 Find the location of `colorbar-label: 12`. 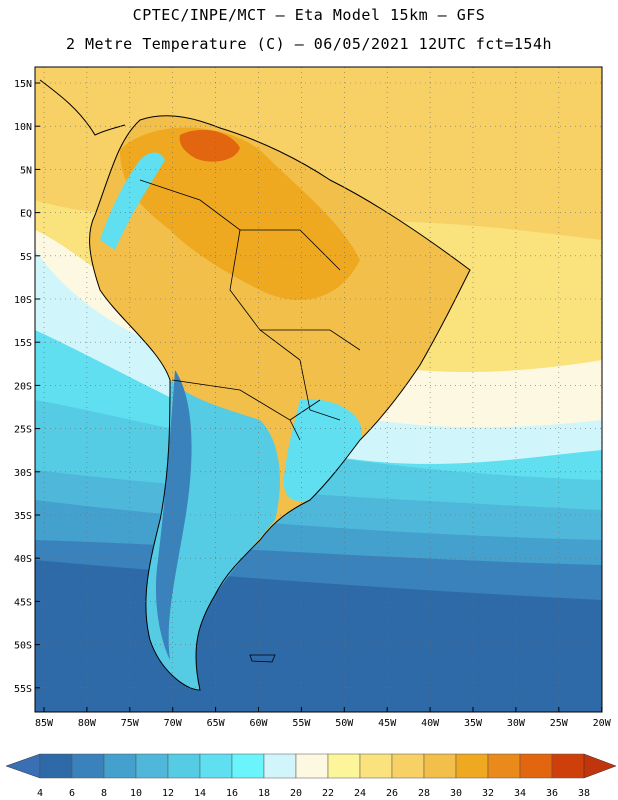

colorbar-label: 12 is located at coordinates (168, 793).